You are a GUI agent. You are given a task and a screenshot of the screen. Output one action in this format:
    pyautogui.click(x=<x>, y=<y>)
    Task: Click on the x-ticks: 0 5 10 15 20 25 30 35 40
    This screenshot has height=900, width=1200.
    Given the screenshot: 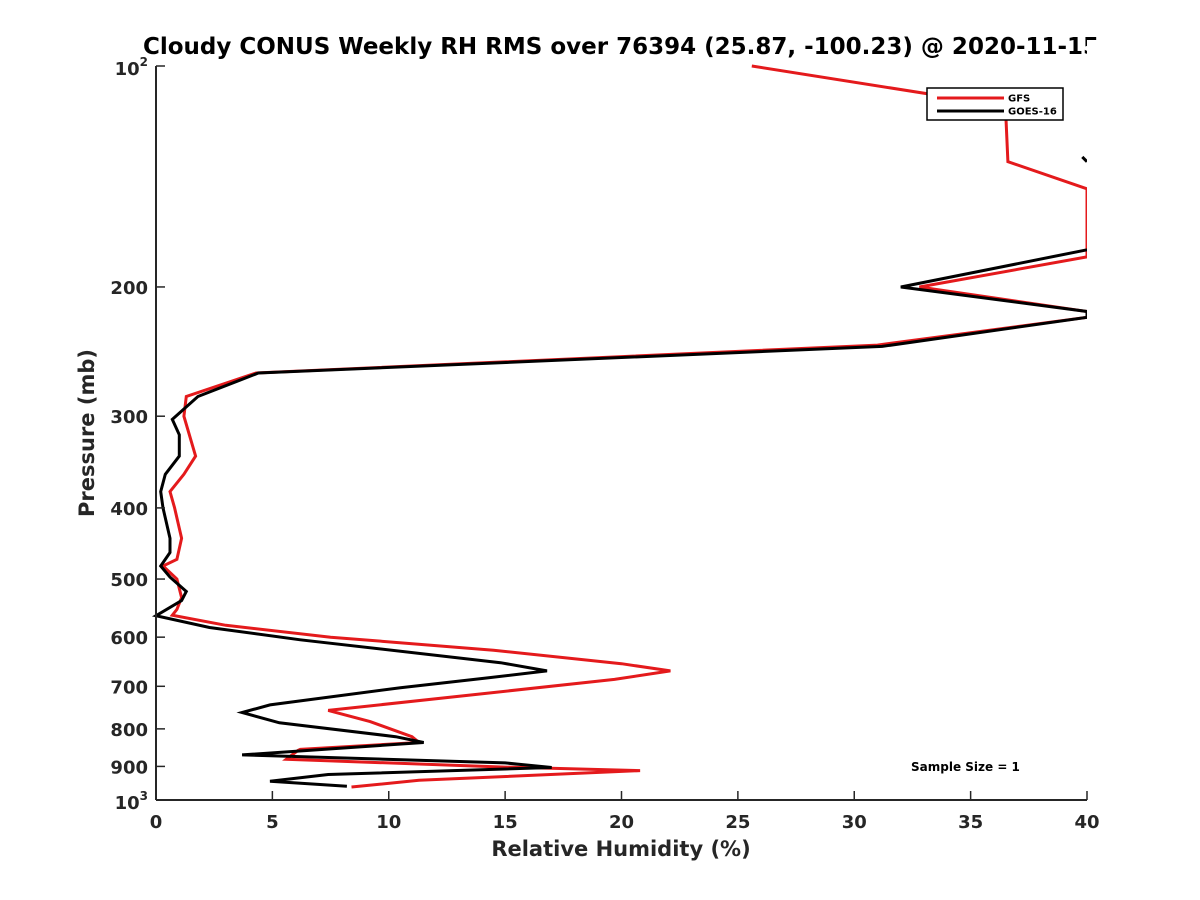 What is the action you would take?
    pyautogui.click(x=625, y=812)
    